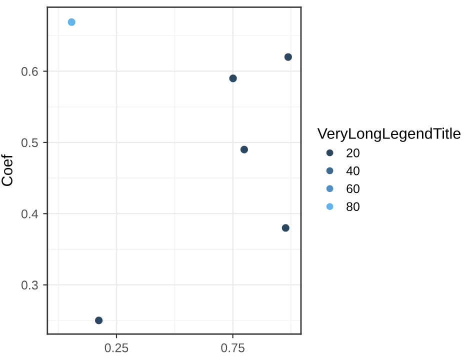 The width and height of the screenshot is (474, 358). What do you see at coordinates (6, 170) in the screenshot?
I see `y-axis-title: Coef` at bounding box center [6, 170].